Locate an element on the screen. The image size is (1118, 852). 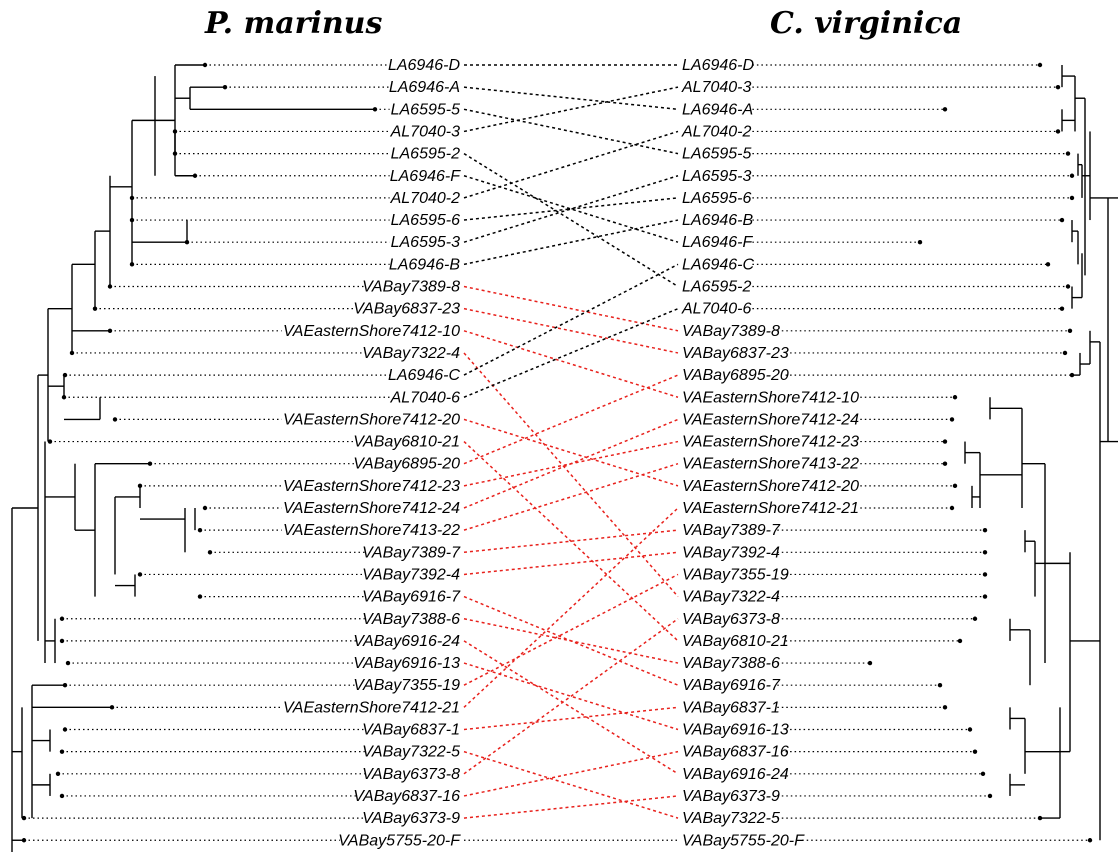
right-tip-label: VABay6916-24 is located at coordinates (735, 774).